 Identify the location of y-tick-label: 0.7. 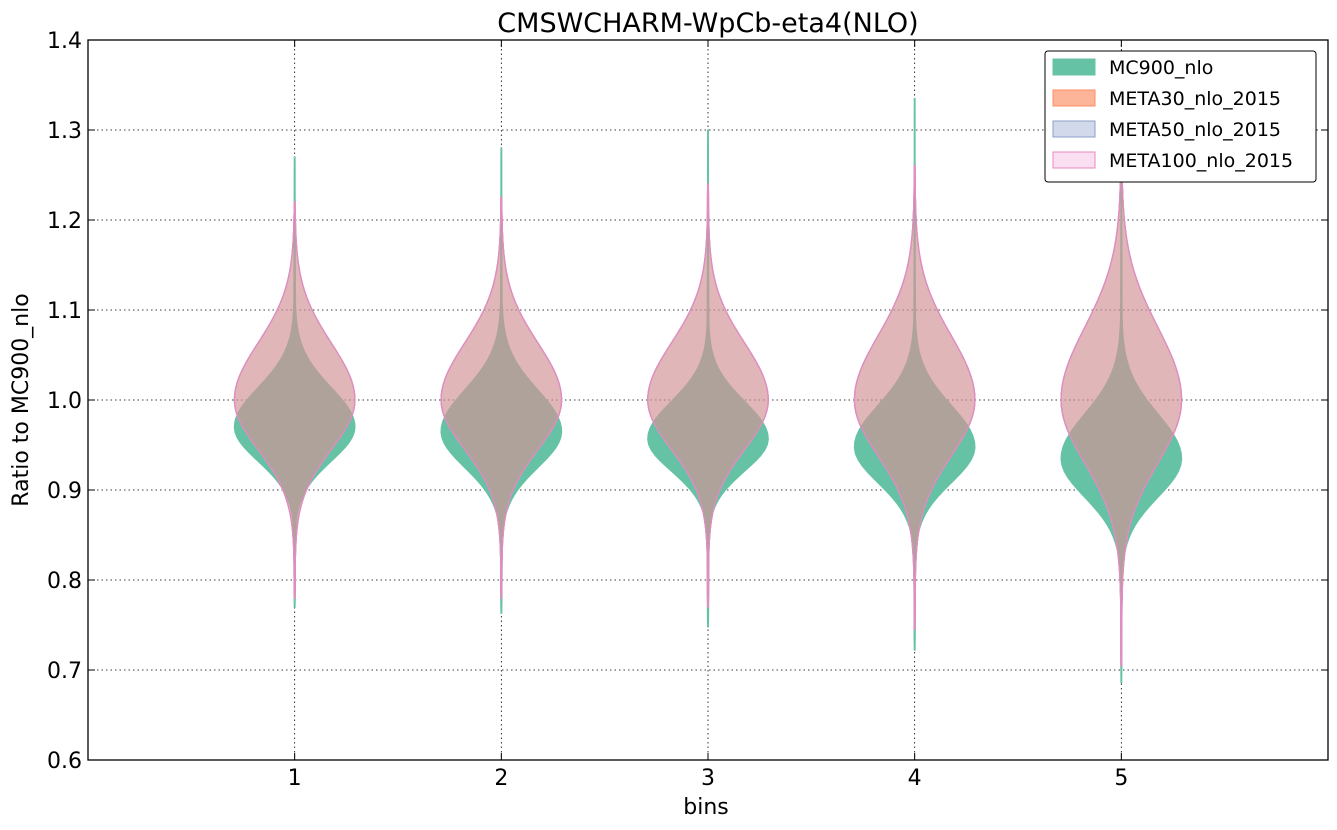
(64, 671).